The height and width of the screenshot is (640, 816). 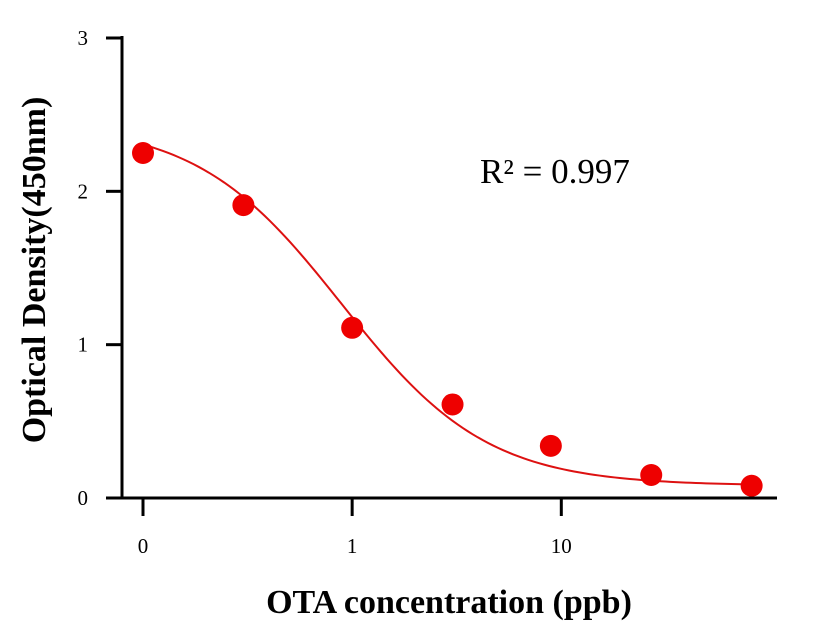 I want to click on y-tick-label: 3, so click(x=83, y=38).